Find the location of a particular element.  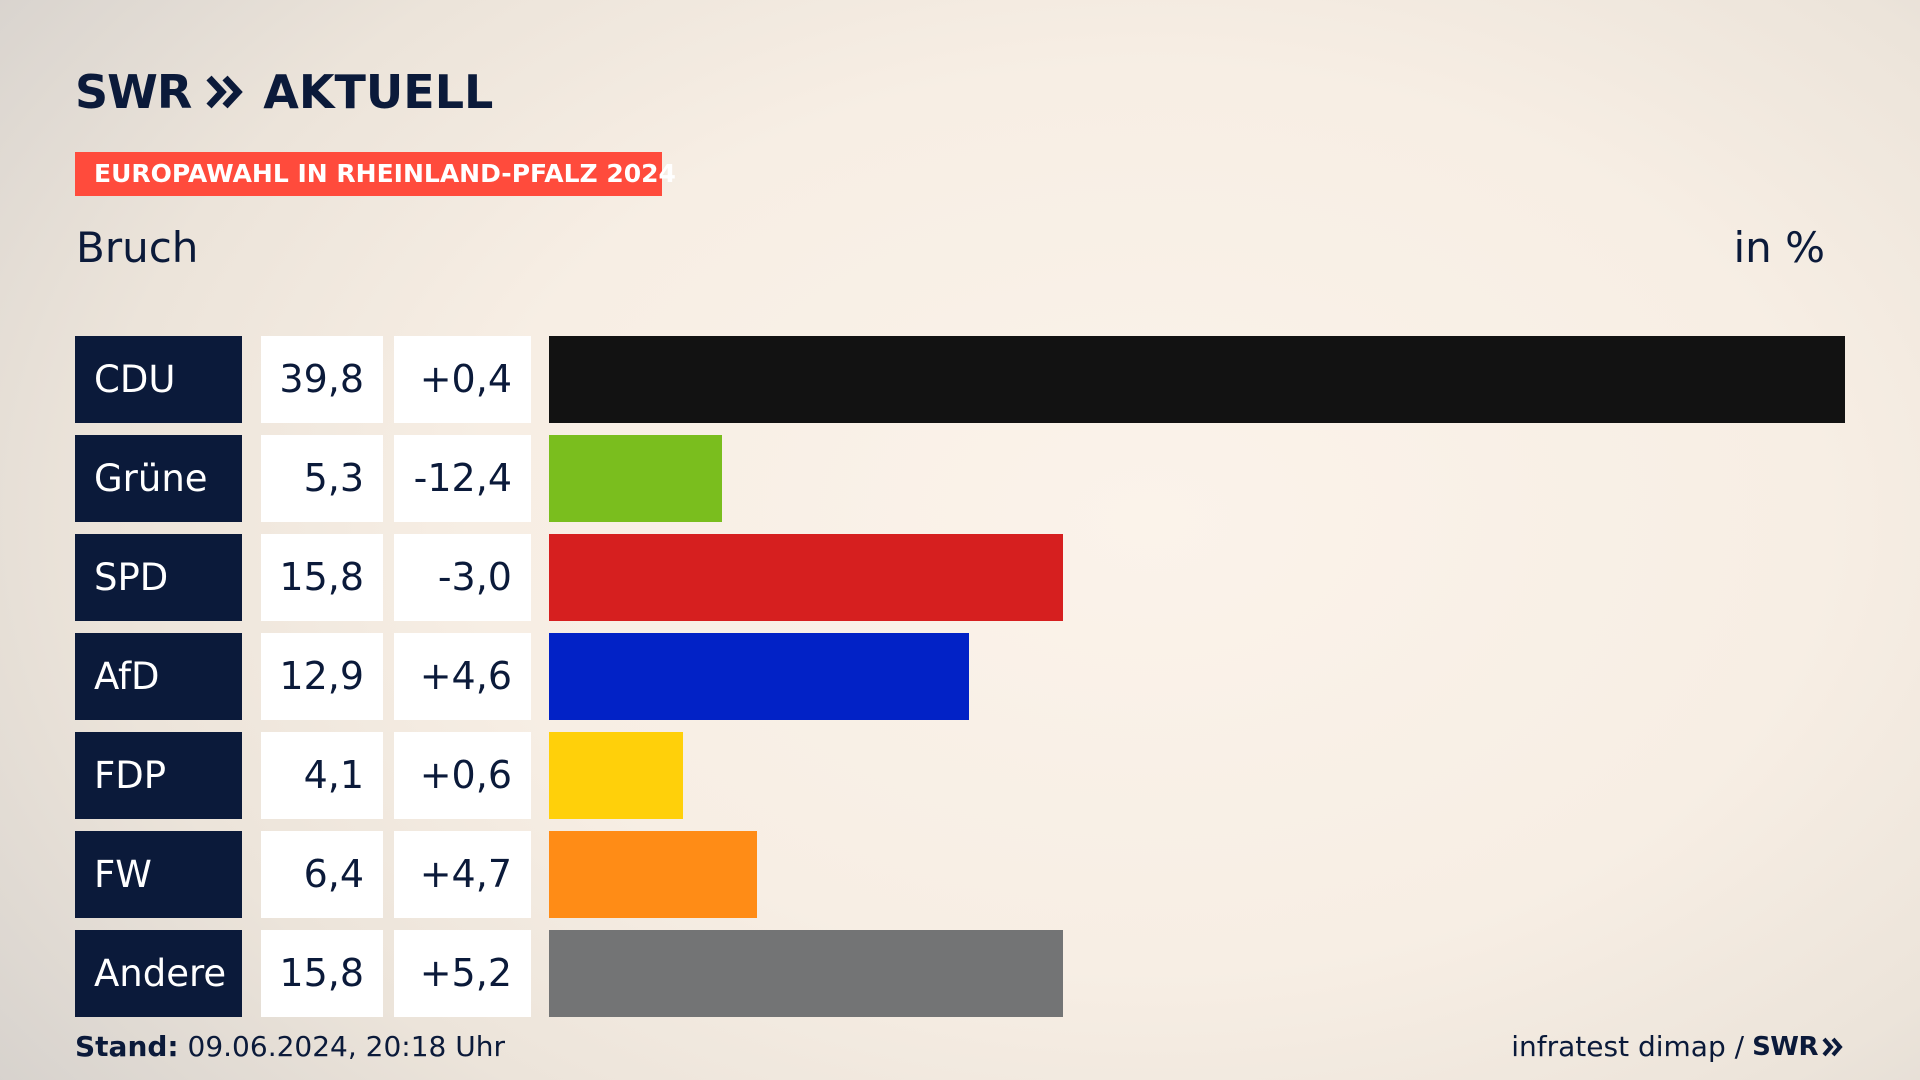

result-row: Andere 15,8 +5,2 is located at coordinates (960, 973).